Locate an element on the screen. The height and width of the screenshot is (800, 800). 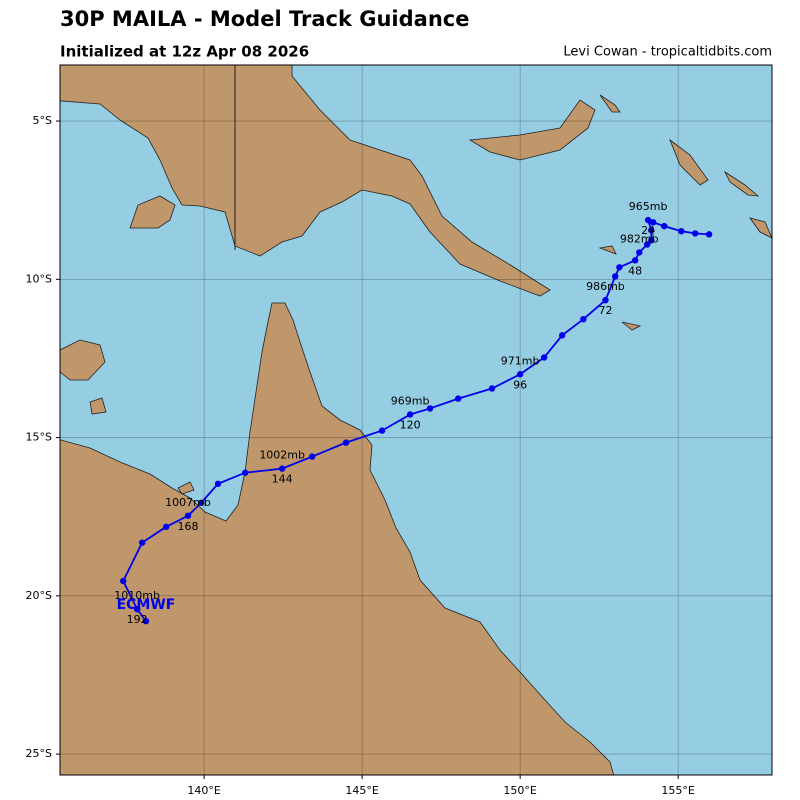
lat-tick-label: 20°S is located at coordinates (39, 595).